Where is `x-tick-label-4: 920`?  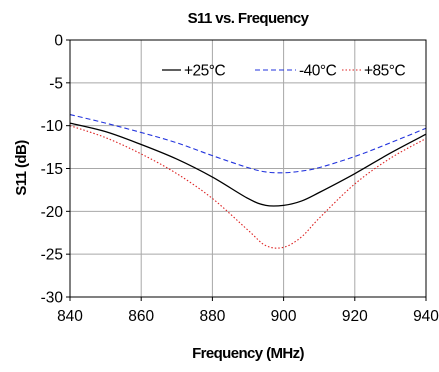 x-tick-label-4: 920 is located at coordinates (355, 316).